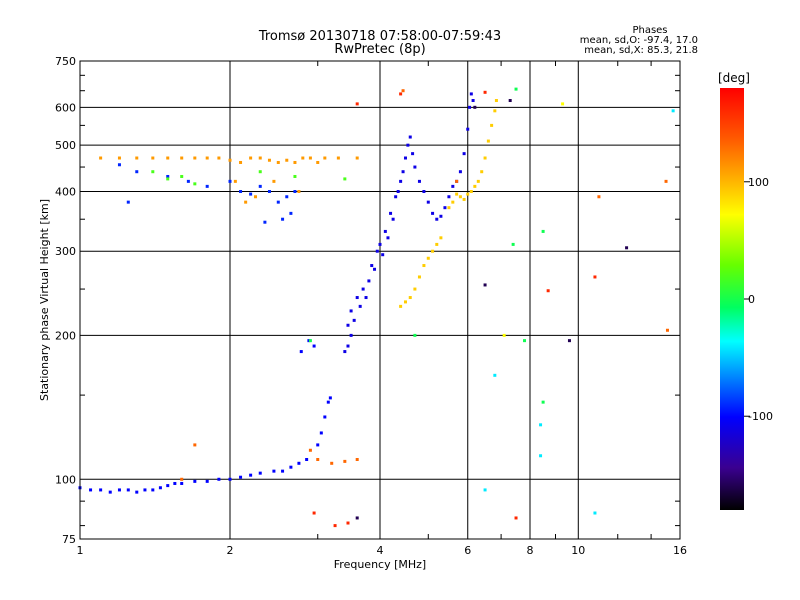 The image size is (800, 600). What do you see at coordinates (65, 145) in the screenshot?
I see `y-tick-label: 500` at bounding box center [65, 145].